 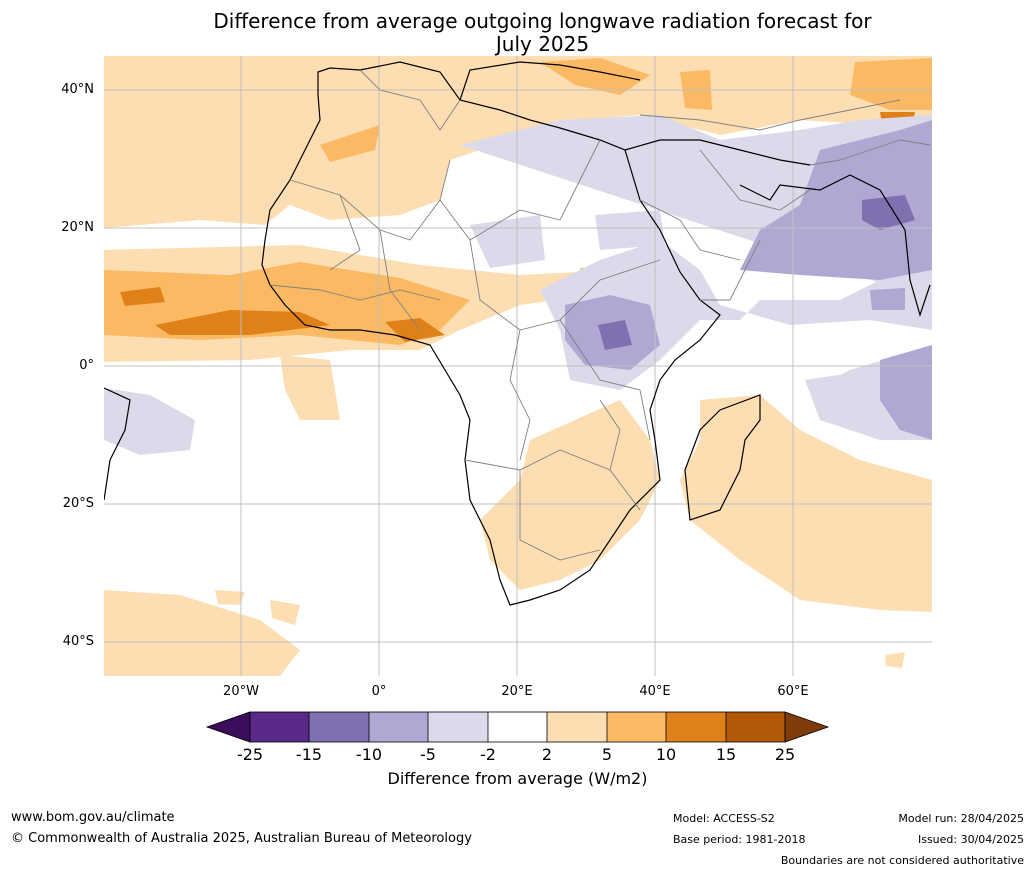 What do you see at coordinates (250, 754) in the screenshot?
I see `colorbar-tick: -25` at bounding box center [250, 754].